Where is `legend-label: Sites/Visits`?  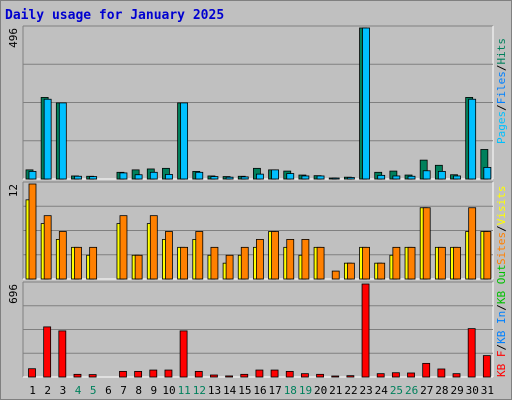 legend-label: Sites/Visits is located at coordinates (501, 226).